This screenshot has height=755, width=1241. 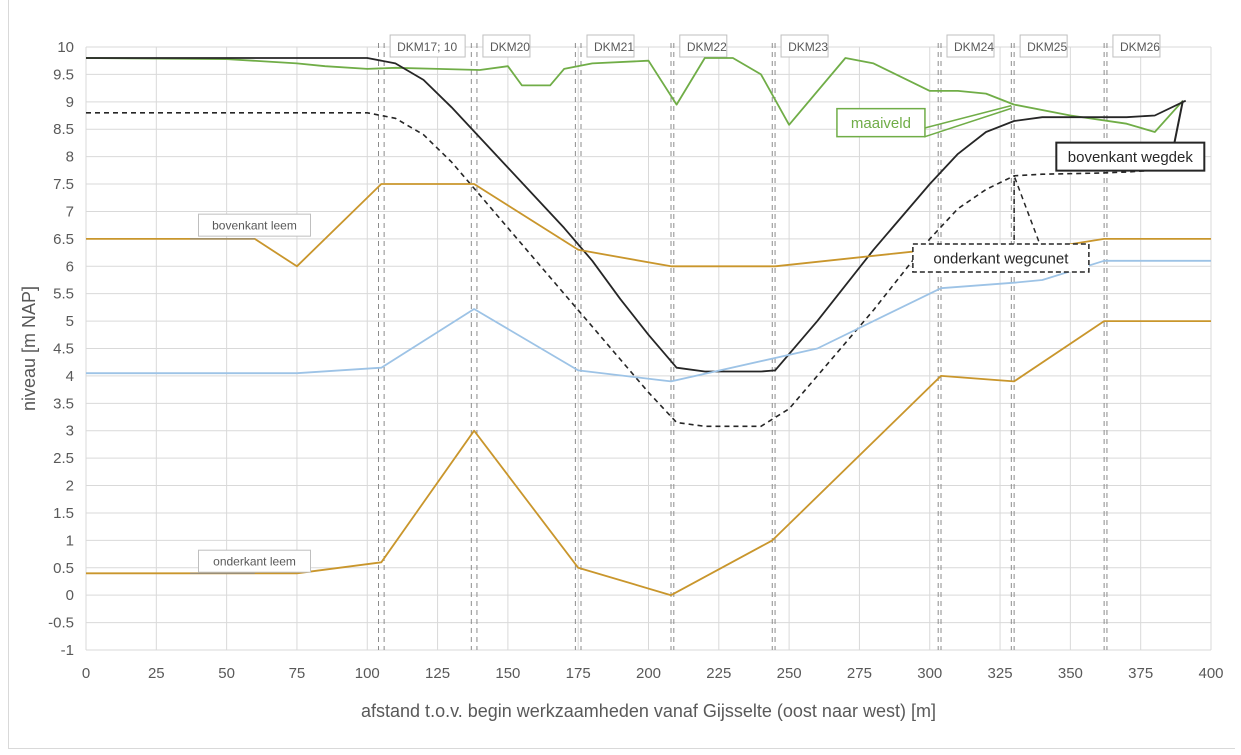 What do you see at coordinates (63, 294) in the screenshot?
I see `y-tick-label: 5.5` at bounding box center [63, 294].